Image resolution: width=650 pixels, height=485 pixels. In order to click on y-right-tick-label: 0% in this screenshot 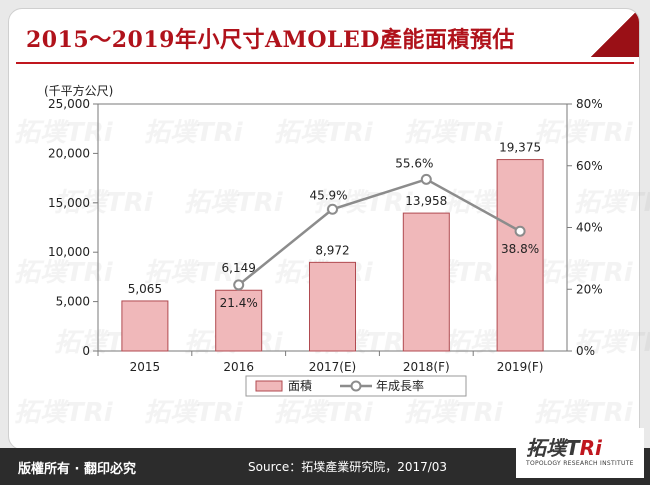, I will do `click(585, 351)`.